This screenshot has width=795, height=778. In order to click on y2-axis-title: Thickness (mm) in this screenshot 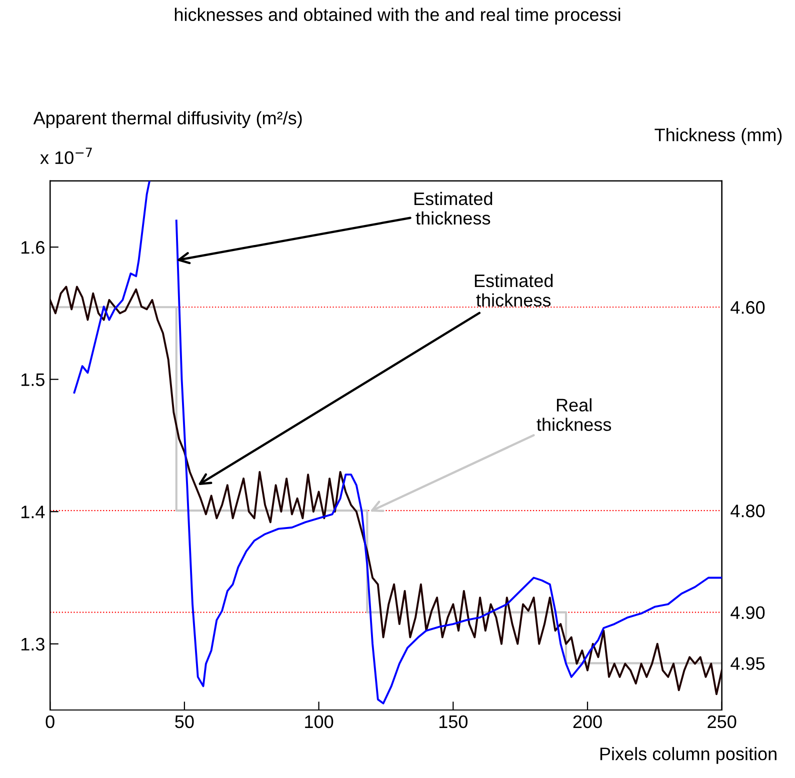, I will do `click(718, 136)`.